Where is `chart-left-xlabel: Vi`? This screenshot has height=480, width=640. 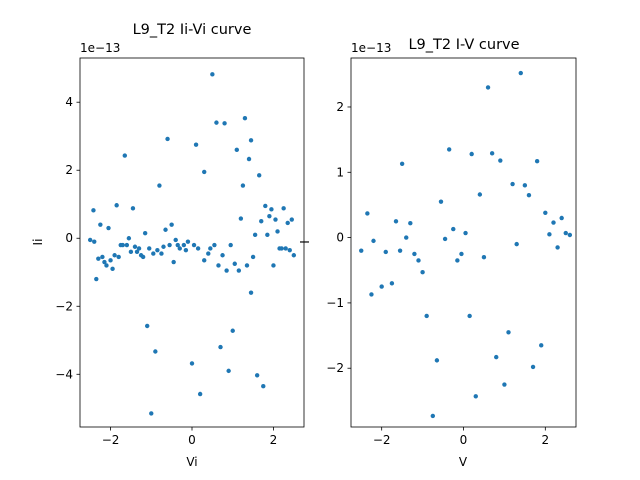 chart-left-xlabel: Vi is located at coordinates (191, 462).